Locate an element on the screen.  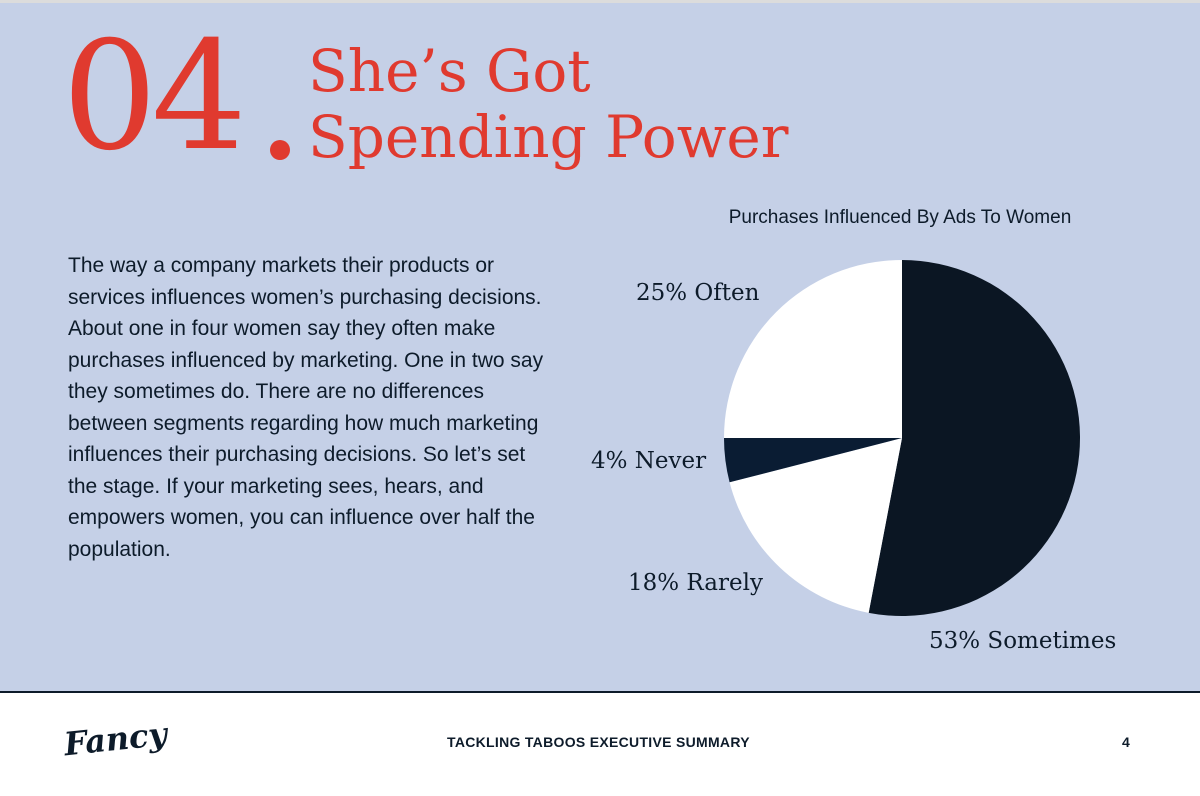
page-number: 4 is located at coordinates (1126, 742).